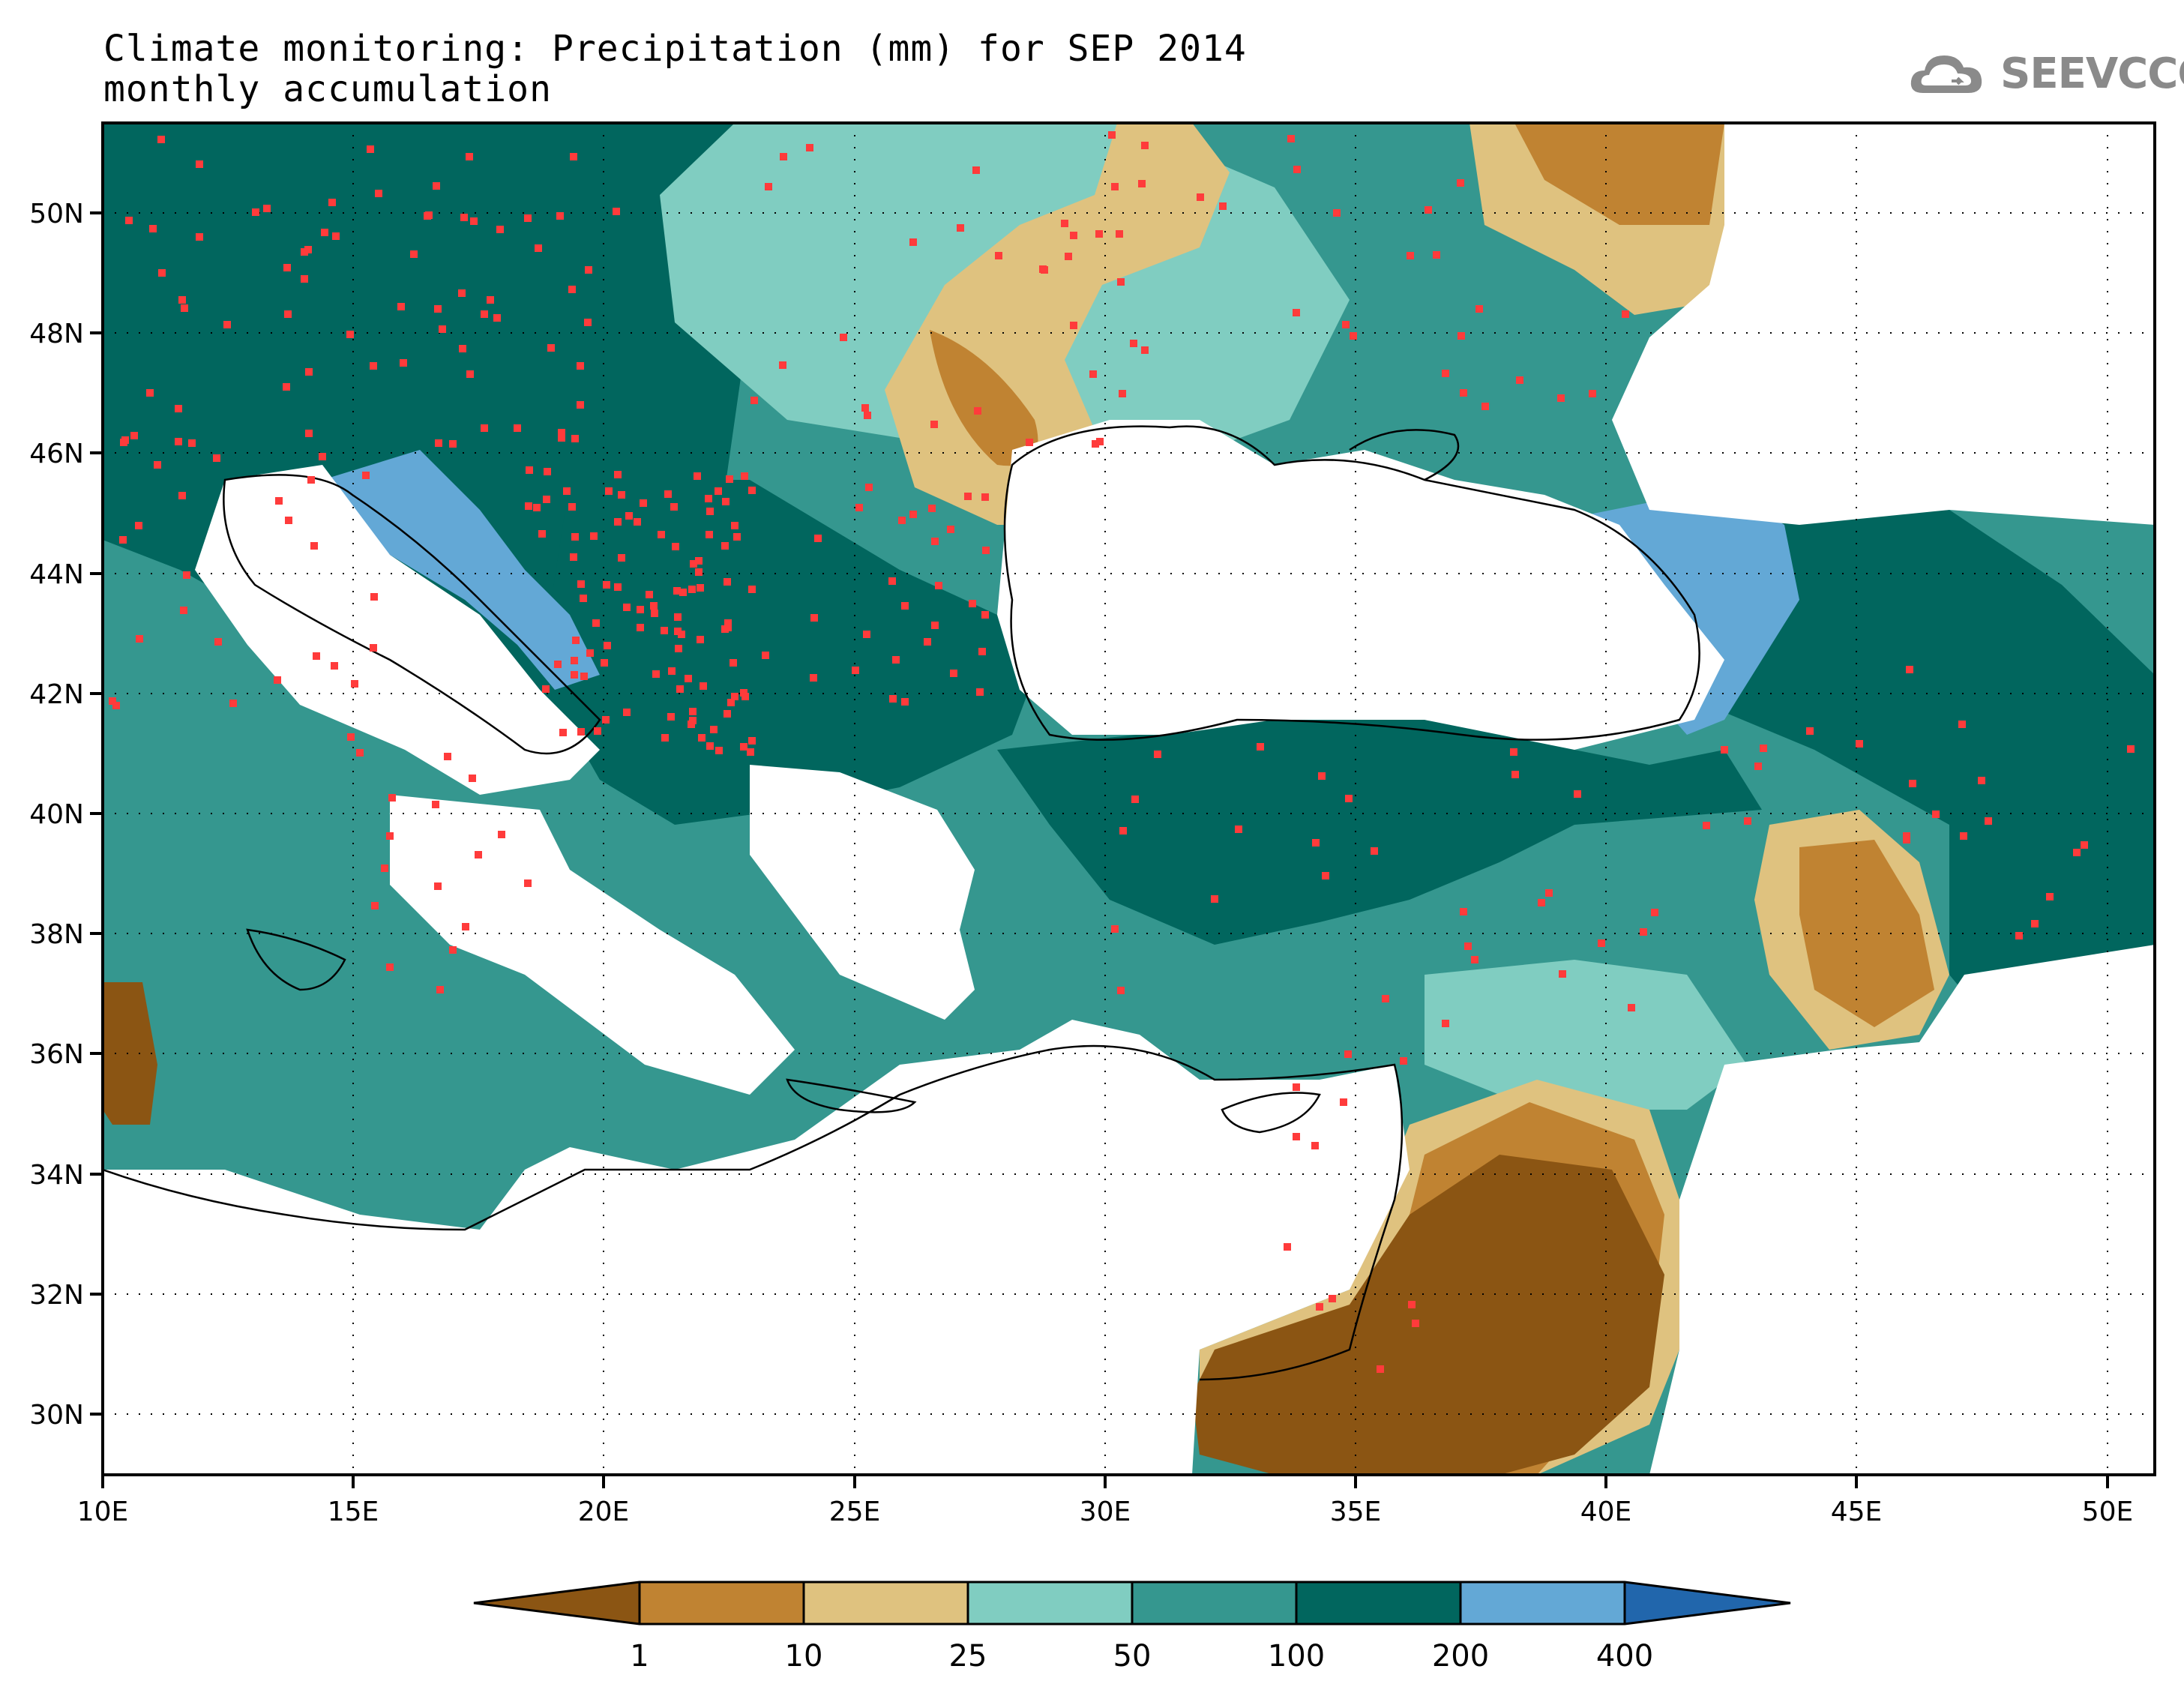  What do you see at coordinates (1050, 1603) in the screenshot?
I see `colorbar-segment` at bounding box center [1050, 1603].